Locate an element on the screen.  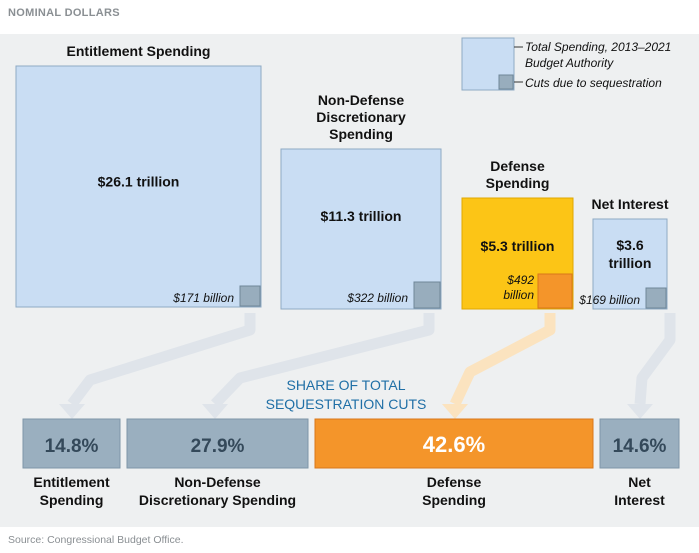
share-pct-3: 42.6% is located at coordinates (454, 444).